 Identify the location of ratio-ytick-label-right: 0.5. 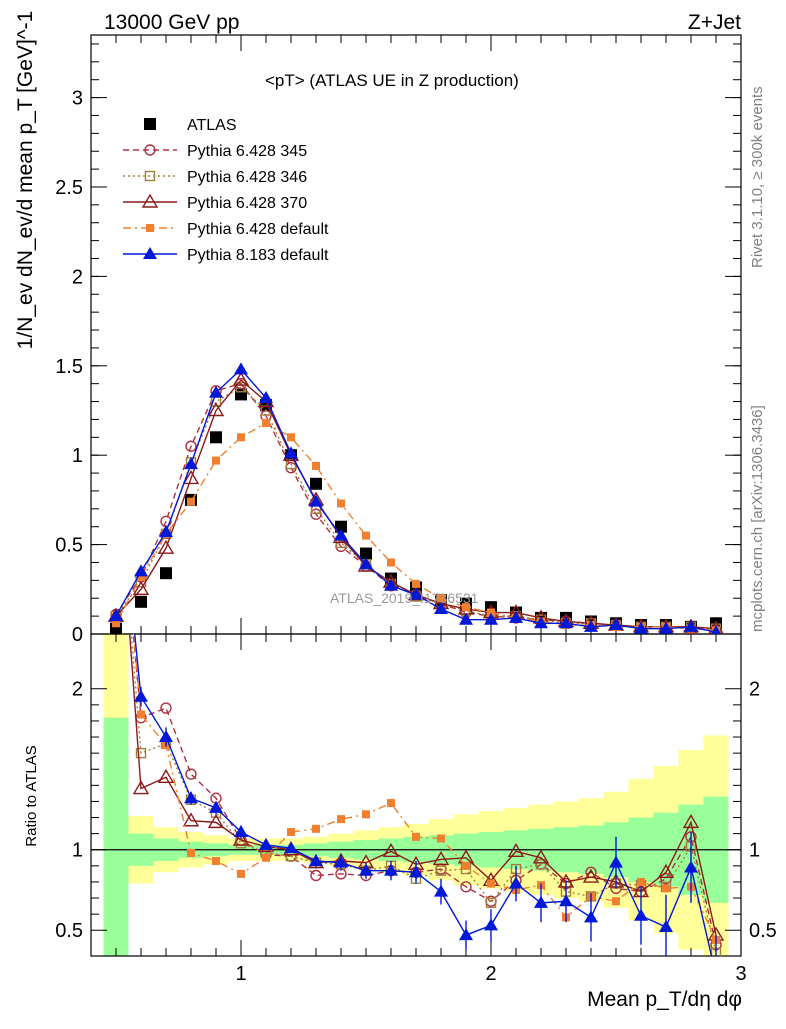
(763, 931).